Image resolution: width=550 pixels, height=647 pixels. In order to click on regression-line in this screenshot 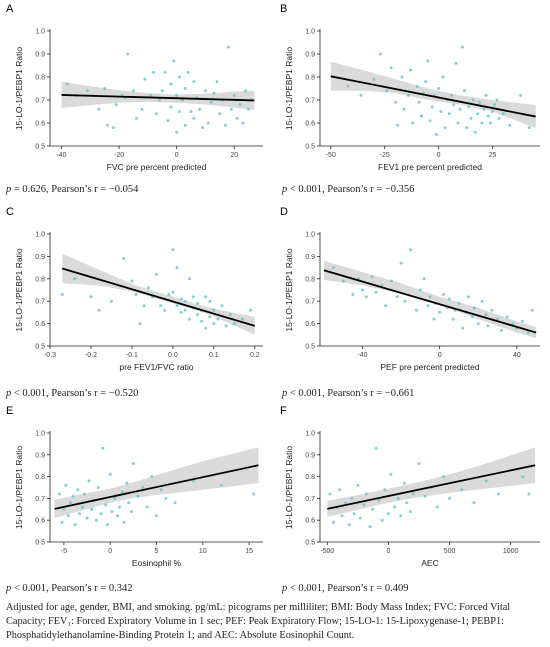, I will do `click(430, 301)`.